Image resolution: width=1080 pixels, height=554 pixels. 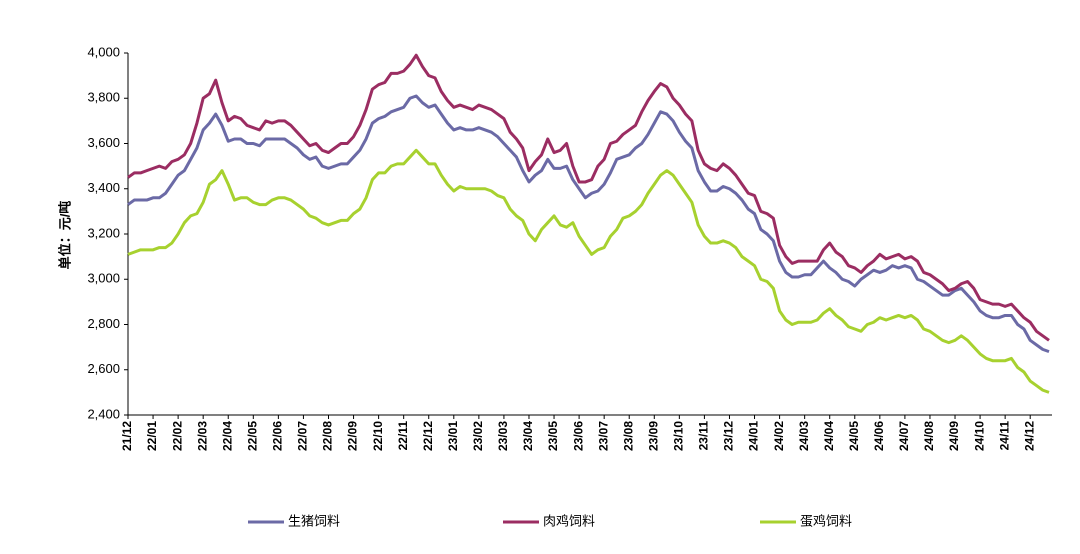 I want to click on legend-label: 生猪饲料, so click(x=314, y=520).